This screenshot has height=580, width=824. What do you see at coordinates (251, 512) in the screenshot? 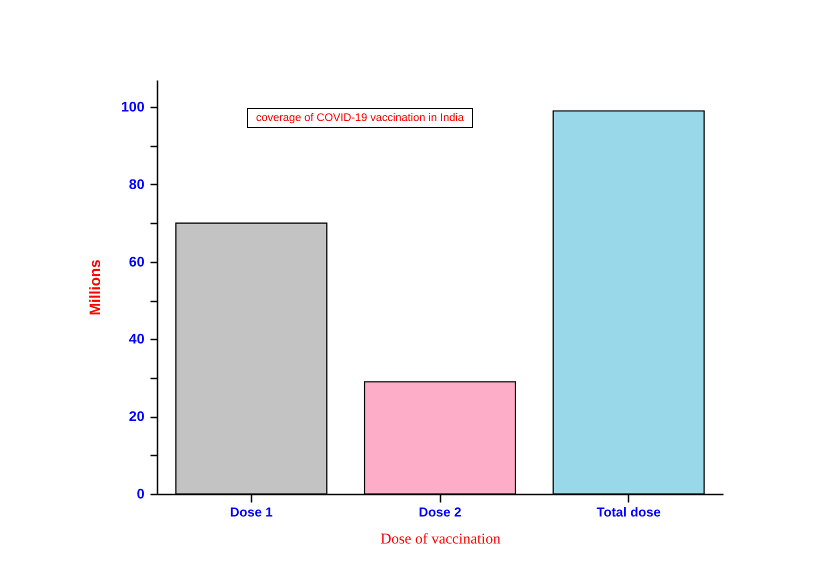
I see `x-tick-label: Dose 1` at bounding box center [251, 512].